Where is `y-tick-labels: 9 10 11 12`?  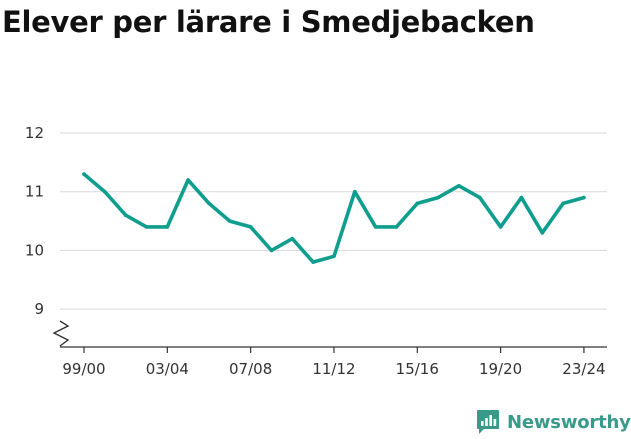
y-tick-labels: 9 10 11 12 is located at coordinates (34, 221).